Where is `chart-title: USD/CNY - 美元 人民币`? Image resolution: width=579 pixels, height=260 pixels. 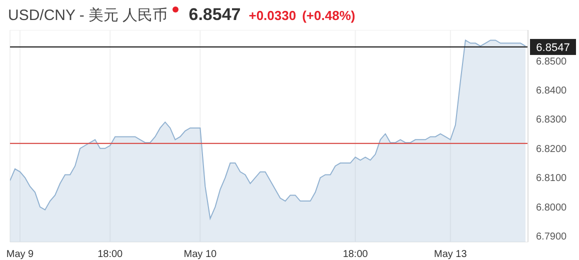
chart-title: USD/CNY - 美元 人民币 is located at coordinates (88, 15).